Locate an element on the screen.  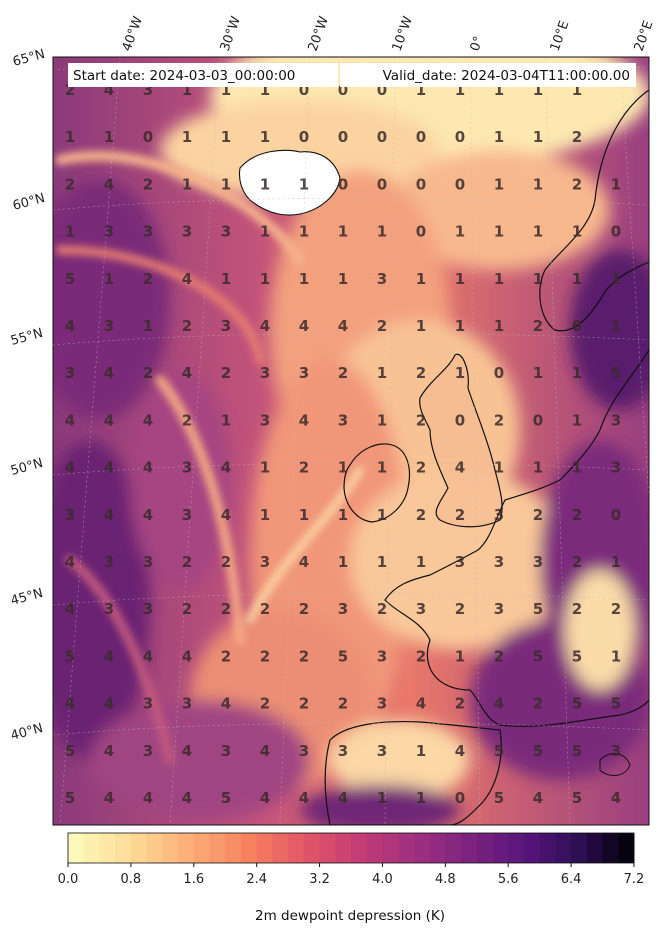
lon-label: 0° is located at coordinates (477, 43).